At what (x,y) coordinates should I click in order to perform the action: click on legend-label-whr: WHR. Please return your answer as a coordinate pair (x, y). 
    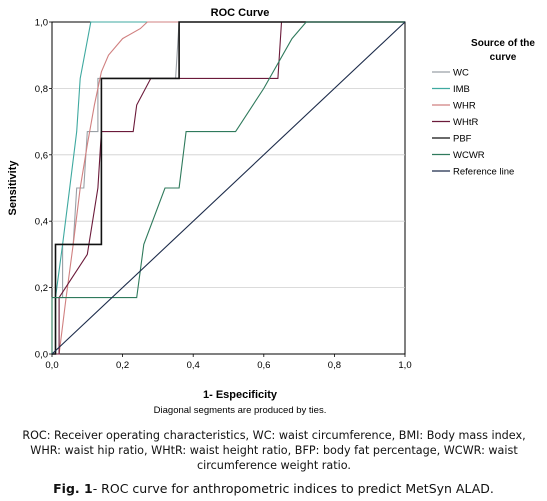
    Looking at the image, I should click on (464, 106).